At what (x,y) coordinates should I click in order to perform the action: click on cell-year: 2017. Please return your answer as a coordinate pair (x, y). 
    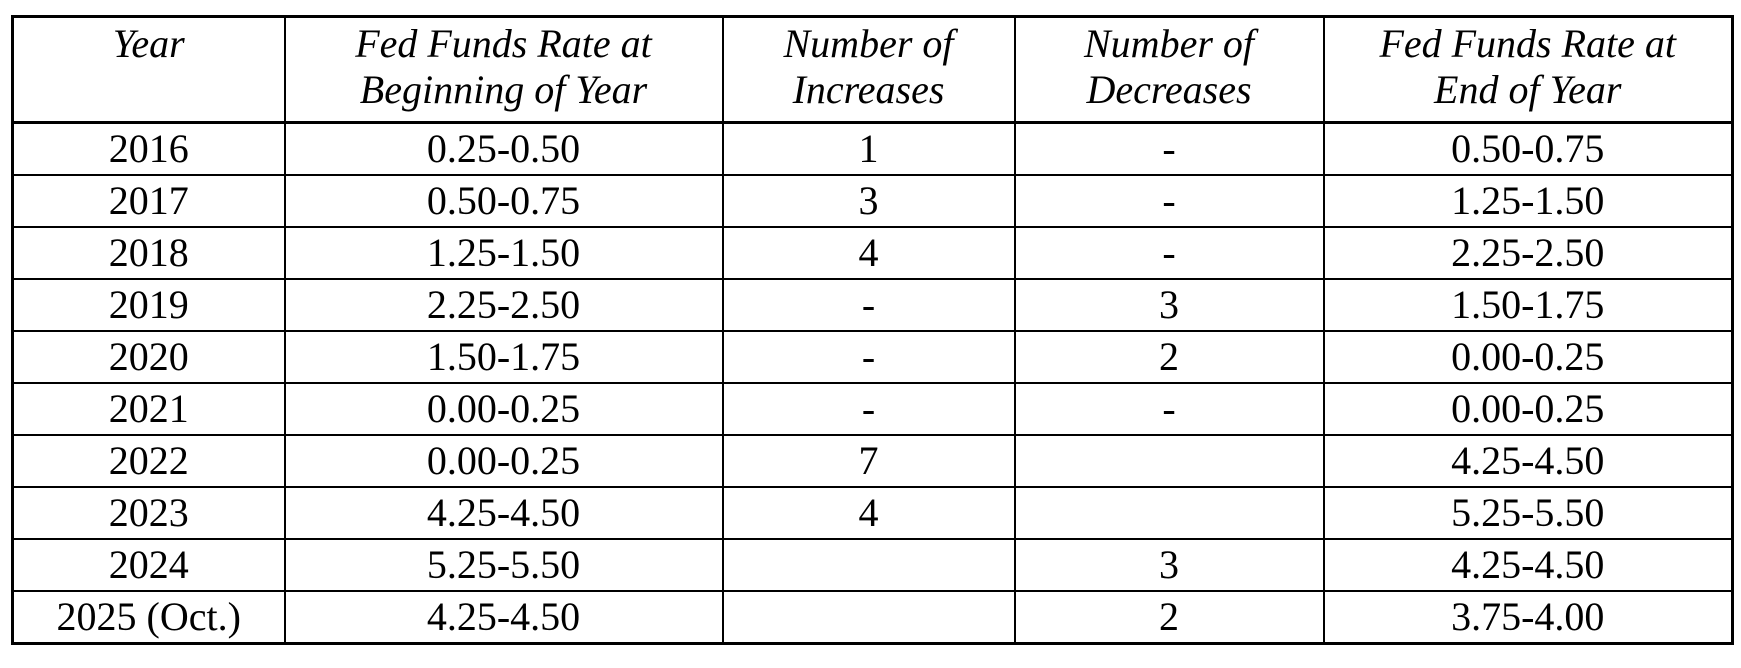
    Looking at the image, I should click on (148, 201).